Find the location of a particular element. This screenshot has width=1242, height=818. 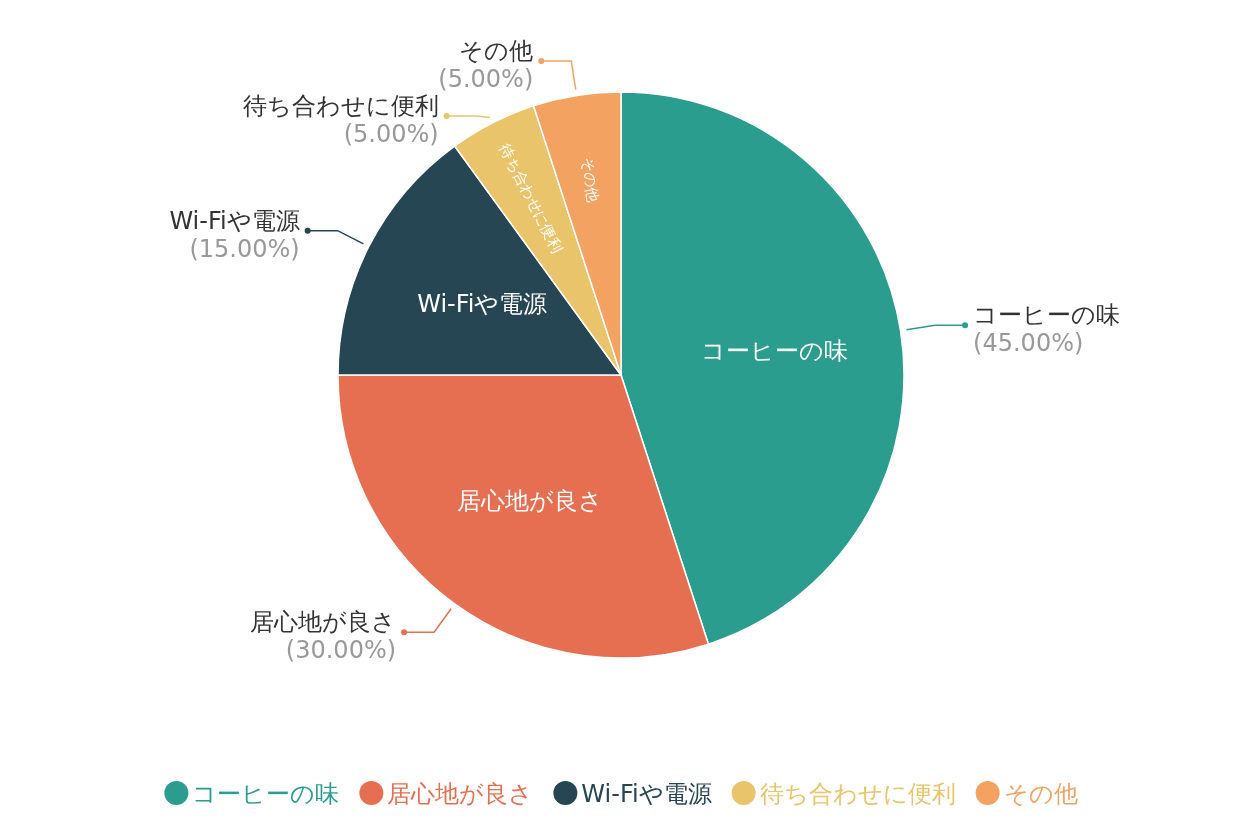

legend-label: 待ち合わせに便利 is located at coordinates (857, 794).